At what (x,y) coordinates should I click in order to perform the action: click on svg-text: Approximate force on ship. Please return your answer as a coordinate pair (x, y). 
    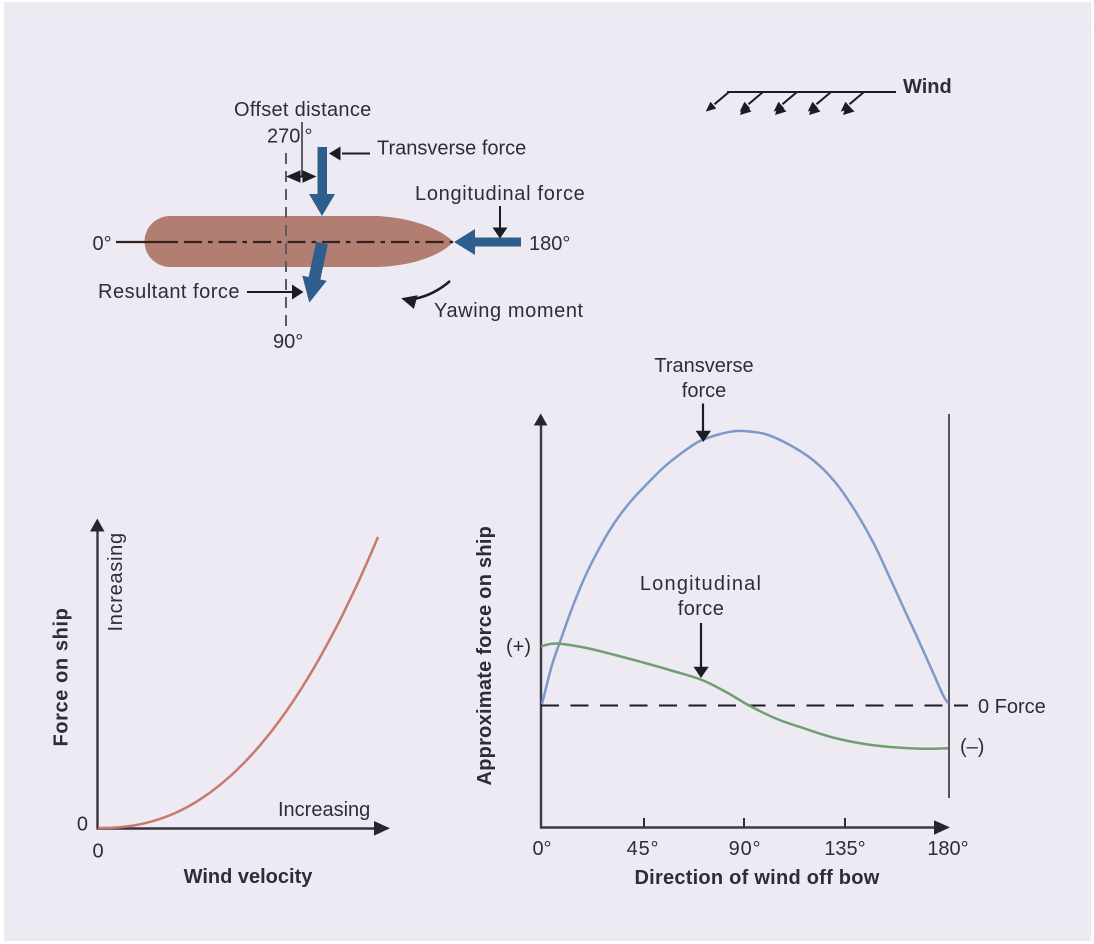
    Looking at the image, I should click on (485, 656).